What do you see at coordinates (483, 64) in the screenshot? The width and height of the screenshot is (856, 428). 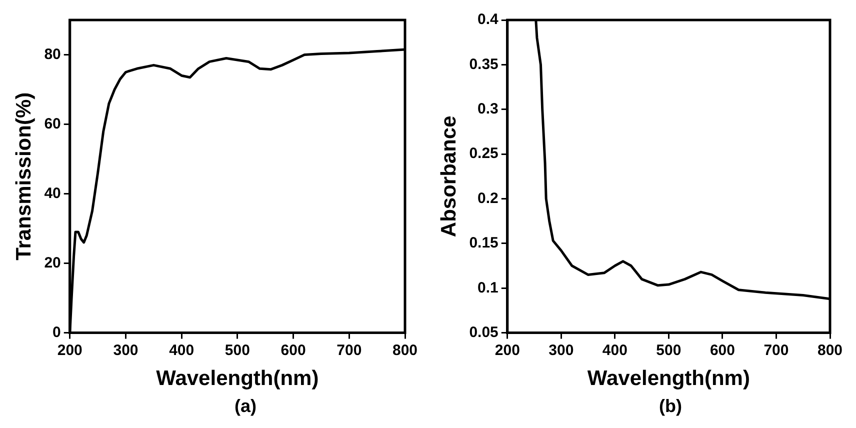 I see `y-tick-label: 0.35` at bounding box center [483, 64].